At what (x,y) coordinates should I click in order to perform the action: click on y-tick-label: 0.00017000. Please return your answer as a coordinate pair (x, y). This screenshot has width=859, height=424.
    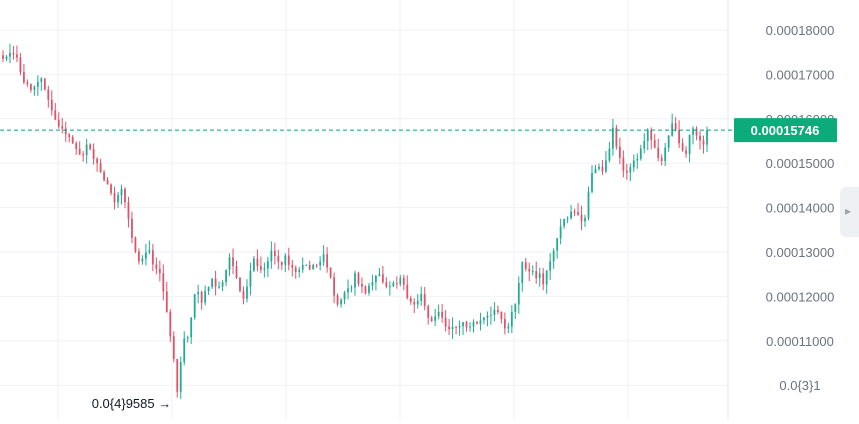
    Looking at the image, I should click on (800, 74).